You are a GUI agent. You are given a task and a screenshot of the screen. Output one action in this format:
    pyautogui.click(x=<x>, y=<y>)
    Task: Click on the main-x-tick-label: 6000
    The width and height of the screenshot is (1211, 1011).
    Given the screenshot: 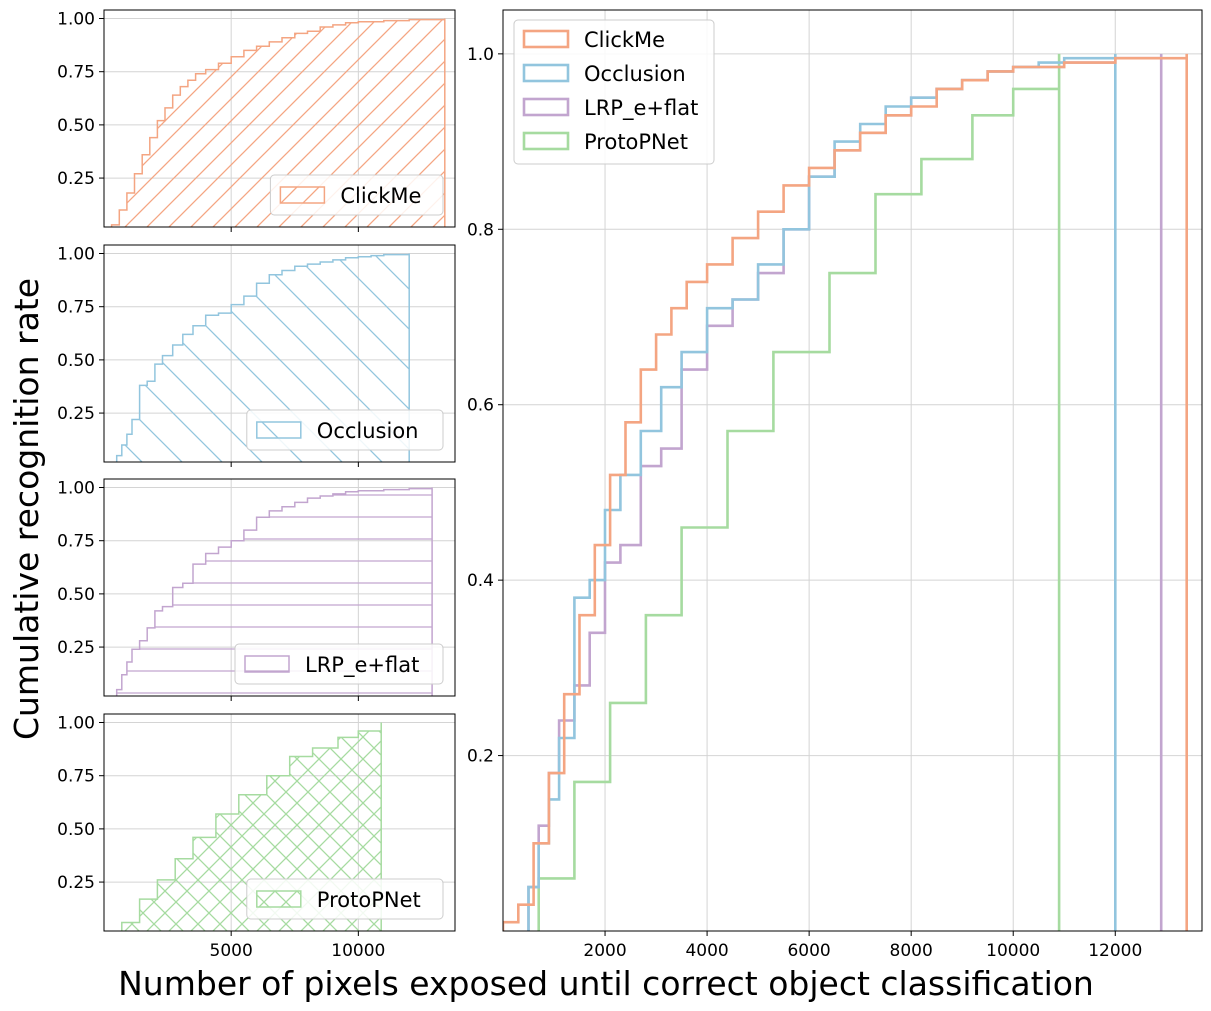 What is the action you would take?
    pyautogui.click(x=808, y=951)
    